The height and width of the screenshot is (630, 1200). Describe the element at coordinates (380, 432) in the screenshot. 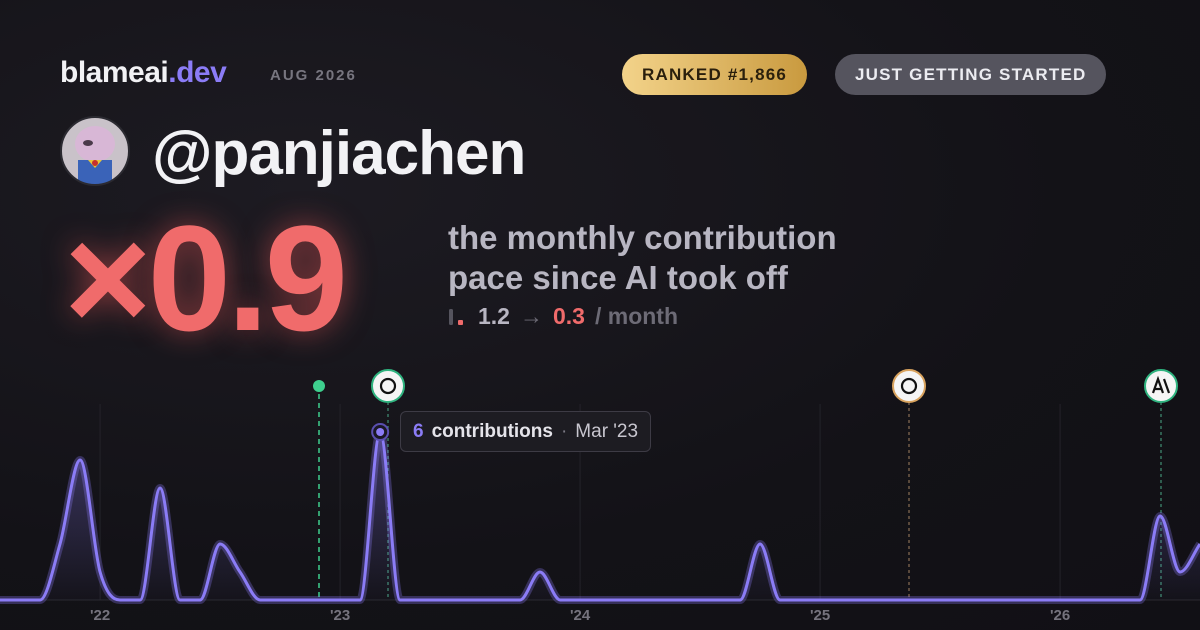

I see `highlight-dot` at that location.